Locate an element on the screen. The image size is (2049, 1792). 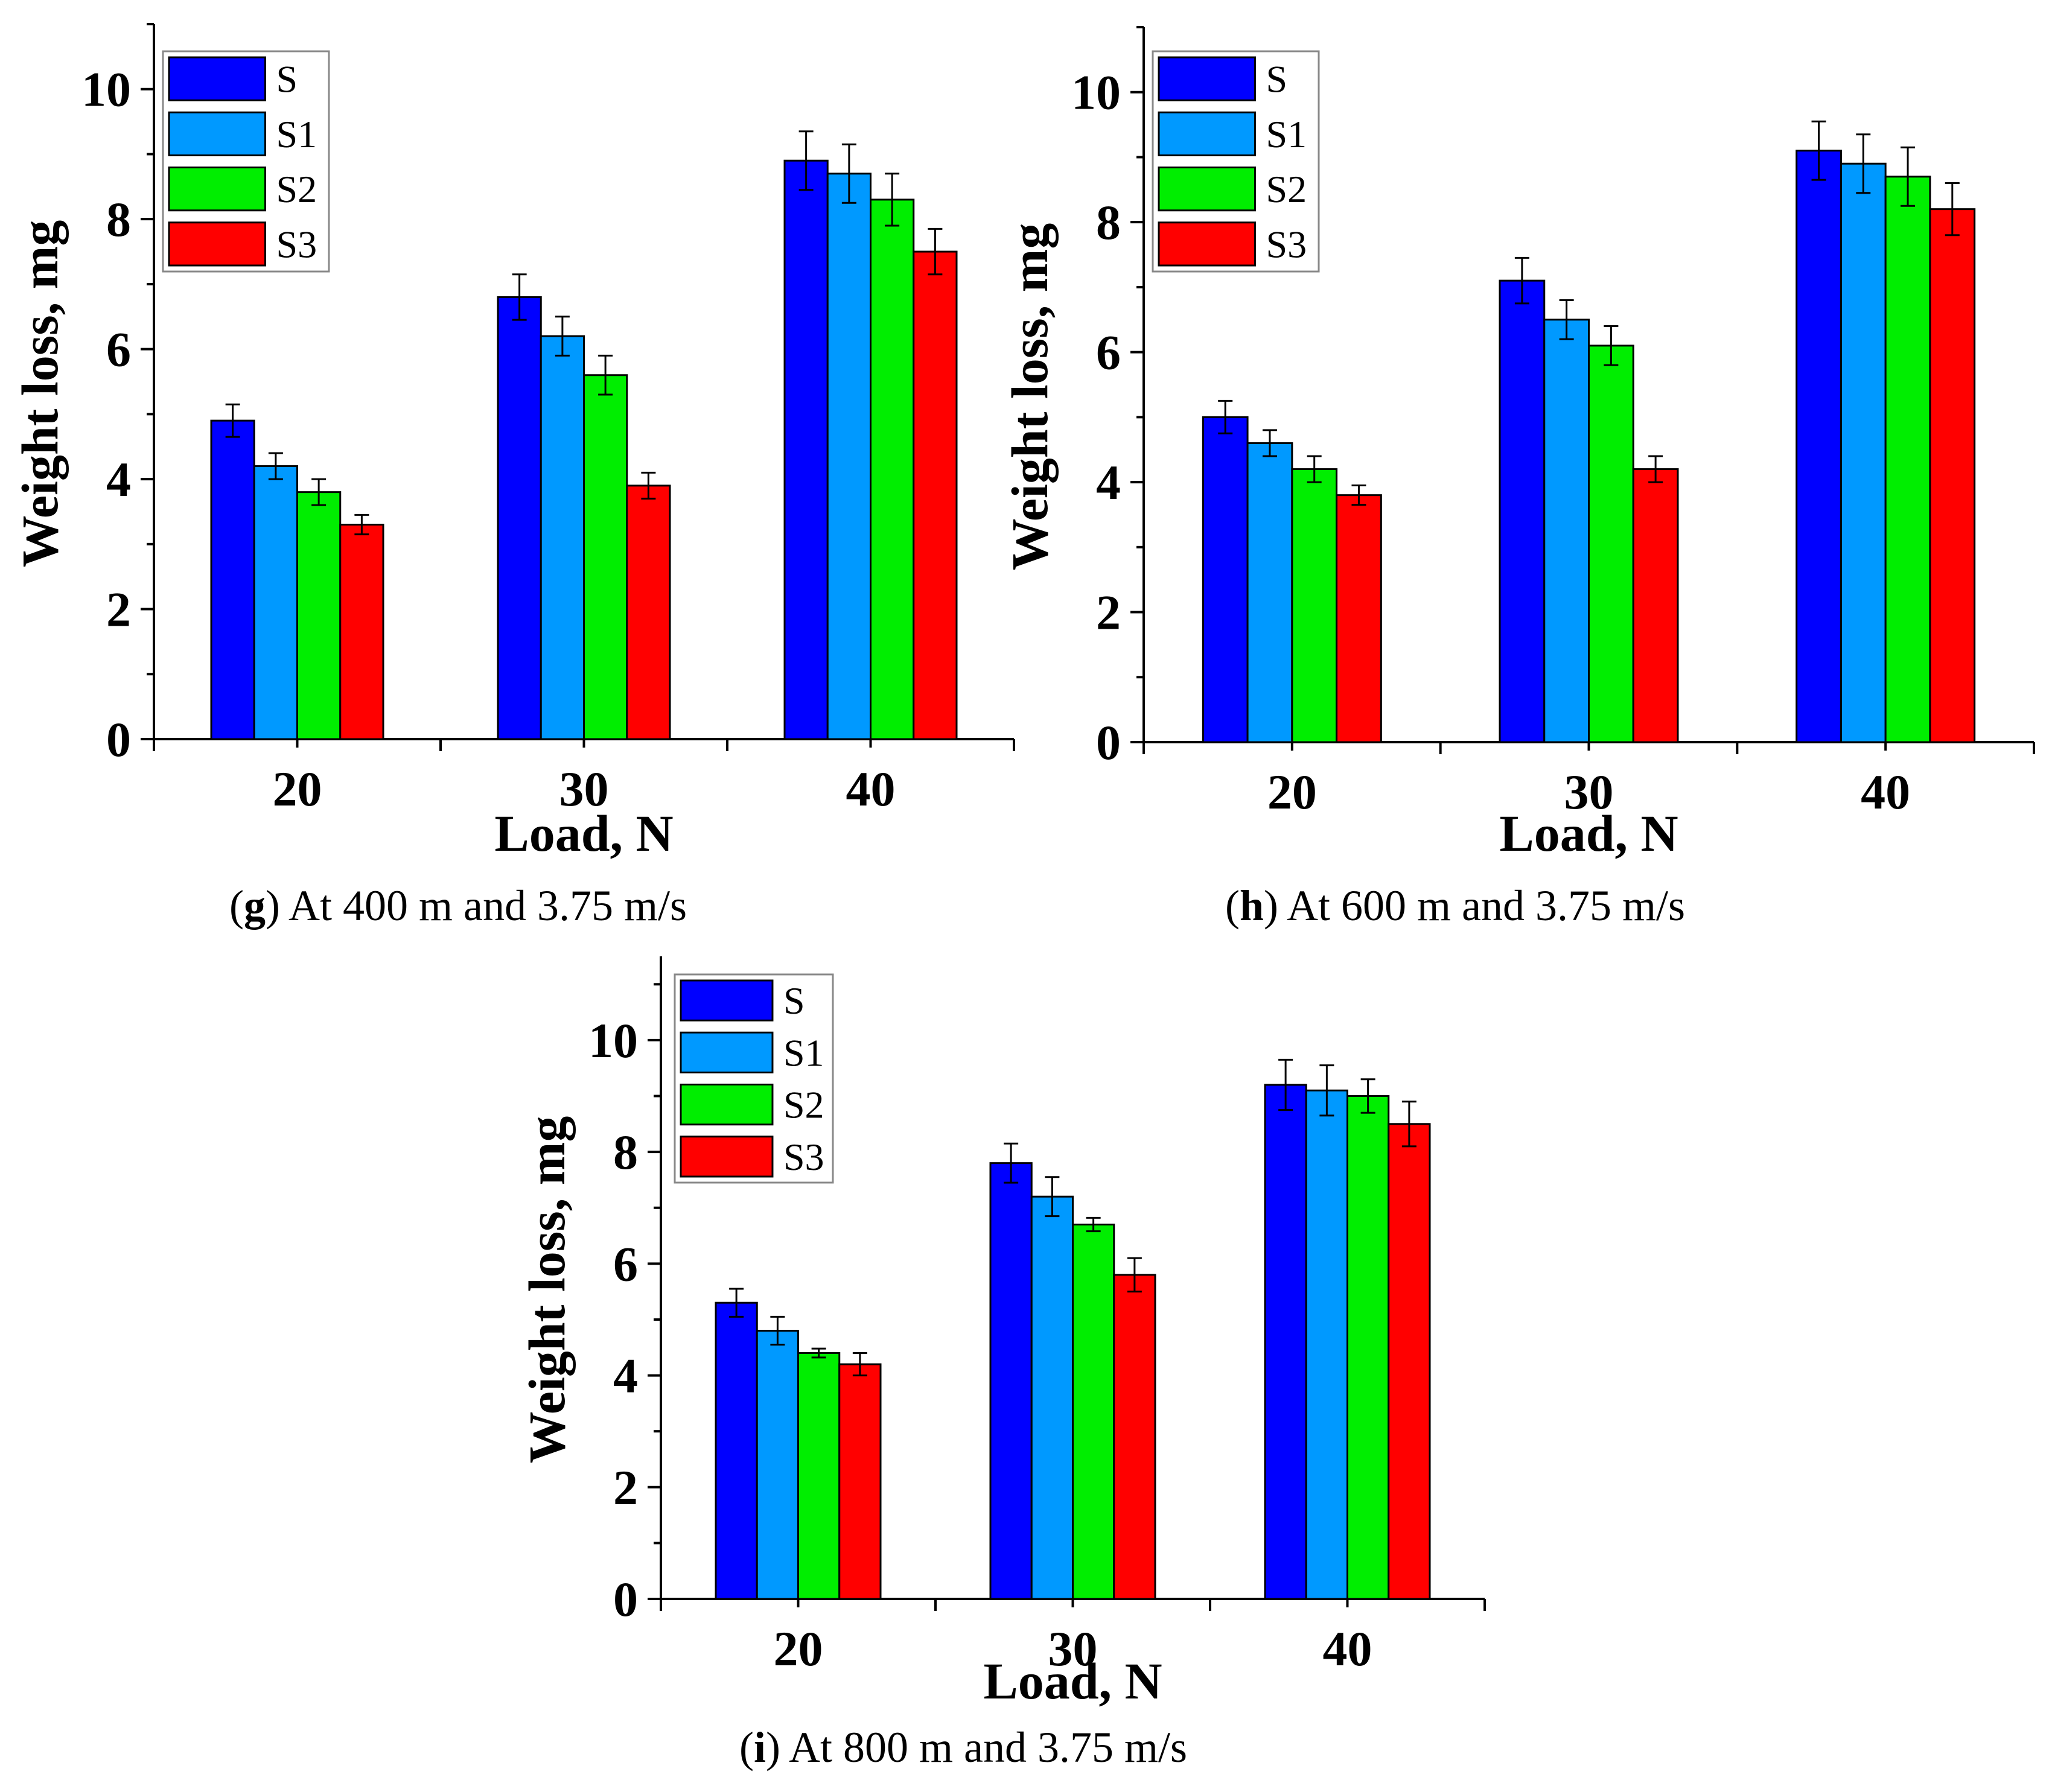
legend-label: S1 is located at coordinates (1286, 134).